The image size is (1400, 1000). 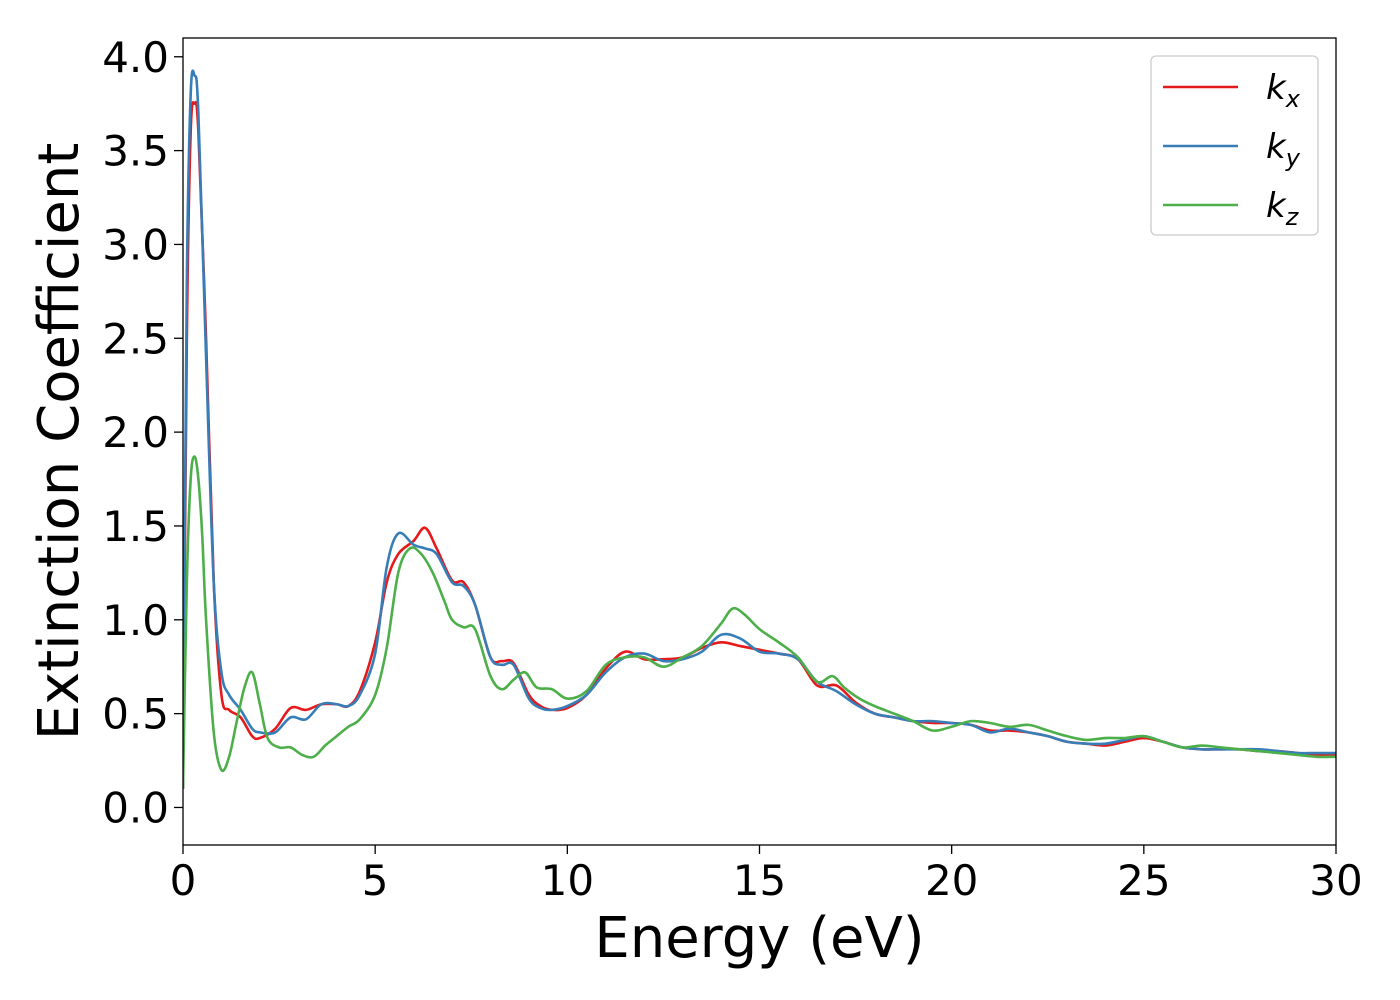 I want to click on legend-label-subscript: x, so click(x=1293, y=99).